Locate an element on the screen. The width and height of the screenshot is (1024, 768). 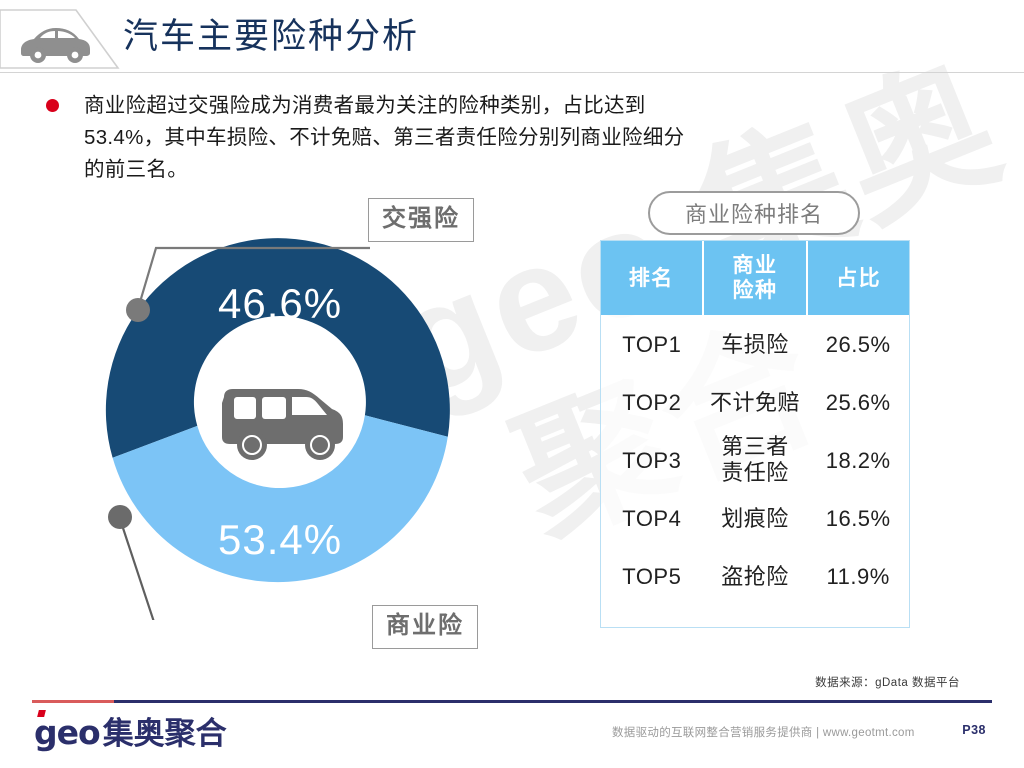
cell-category: 第三者 责任险 is located at coordinates (755, 460).